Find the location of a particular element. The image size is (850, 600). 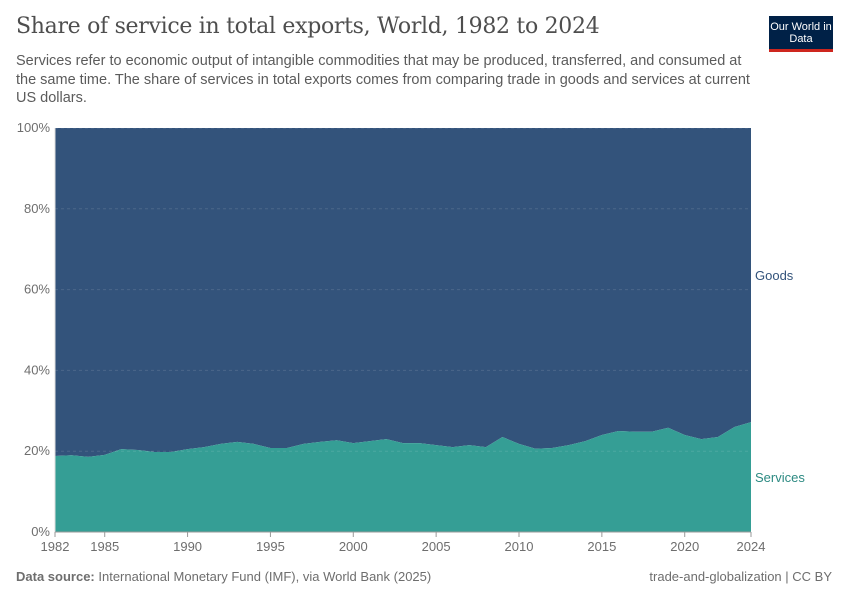

y-tick-label: 40% is located at coordinates (37, 369).